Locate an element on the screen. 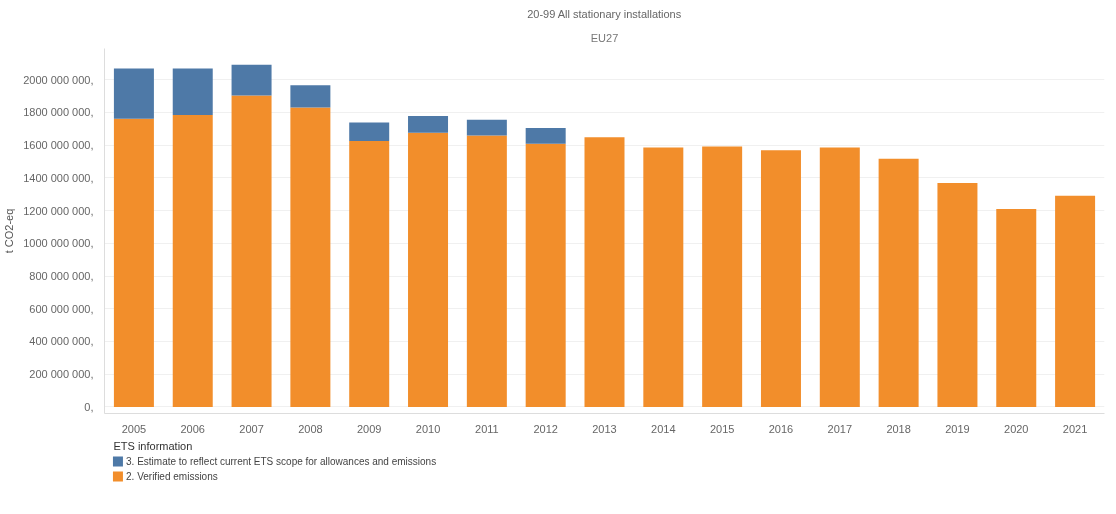 The width and height of the screenshot is (1116, 514). y-tick-label: 1200 000 000, is located at coordinates (58, 210).